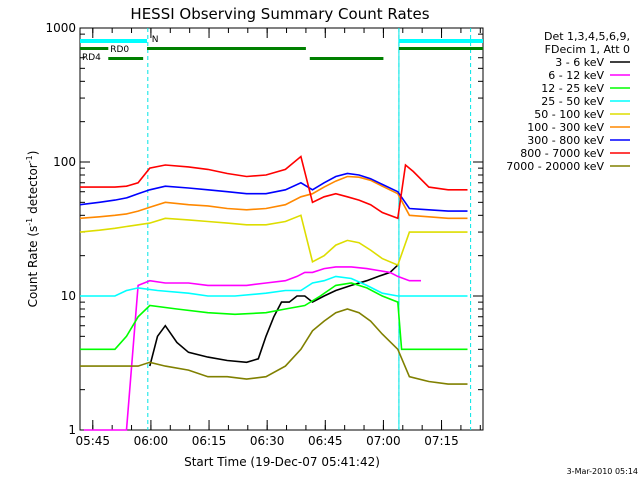  Describe the element at coordinates (383, 441) in the screenshot. I see `x-tick-label: 07:00` at that location.